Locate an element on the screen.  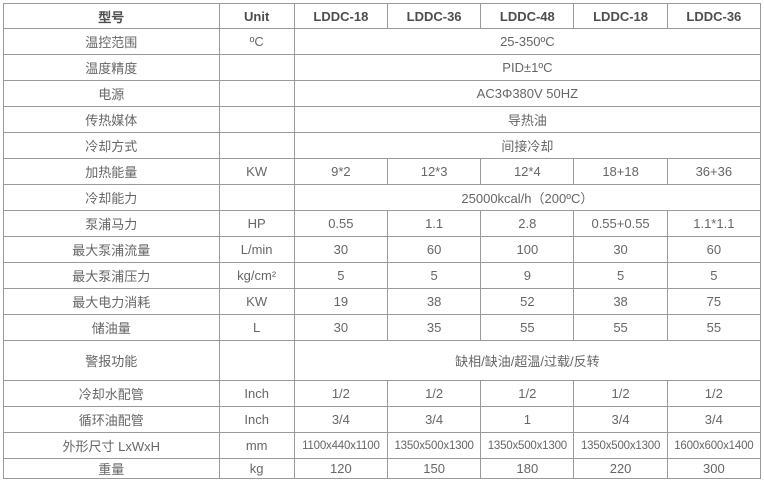
header-model-label: 型号 is located at coordinates (111, 16).